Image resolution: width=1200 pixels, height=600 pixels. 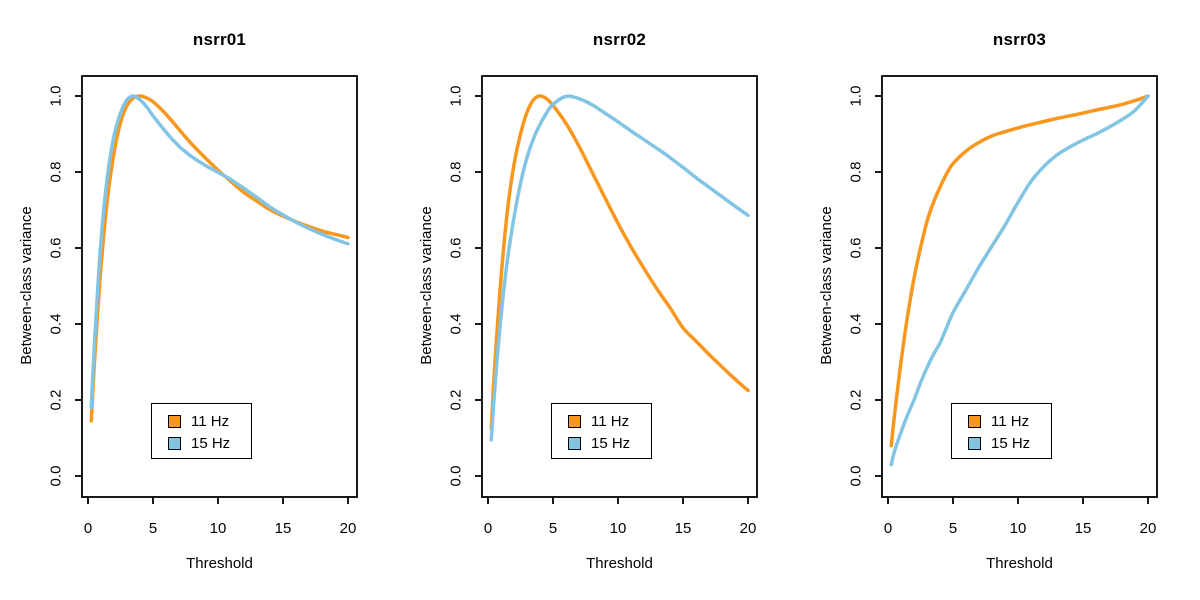 What do you see at coordinates (1019, 39) in the screenshot?
I see `panel-title: nsrr03` at bounding box center [1019, 39].